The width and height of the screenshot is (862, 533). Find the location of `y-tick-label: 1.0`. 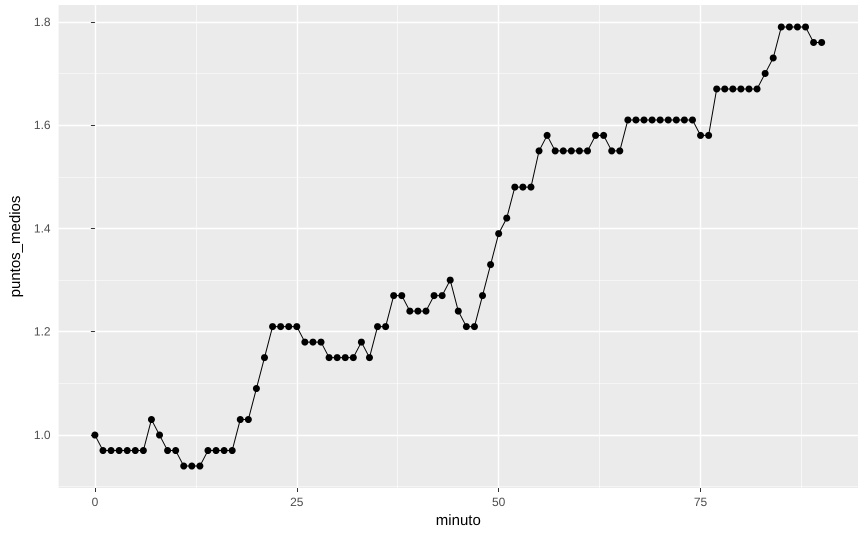

y-tick-label: 1.0 is located at coordinates (42, 435).